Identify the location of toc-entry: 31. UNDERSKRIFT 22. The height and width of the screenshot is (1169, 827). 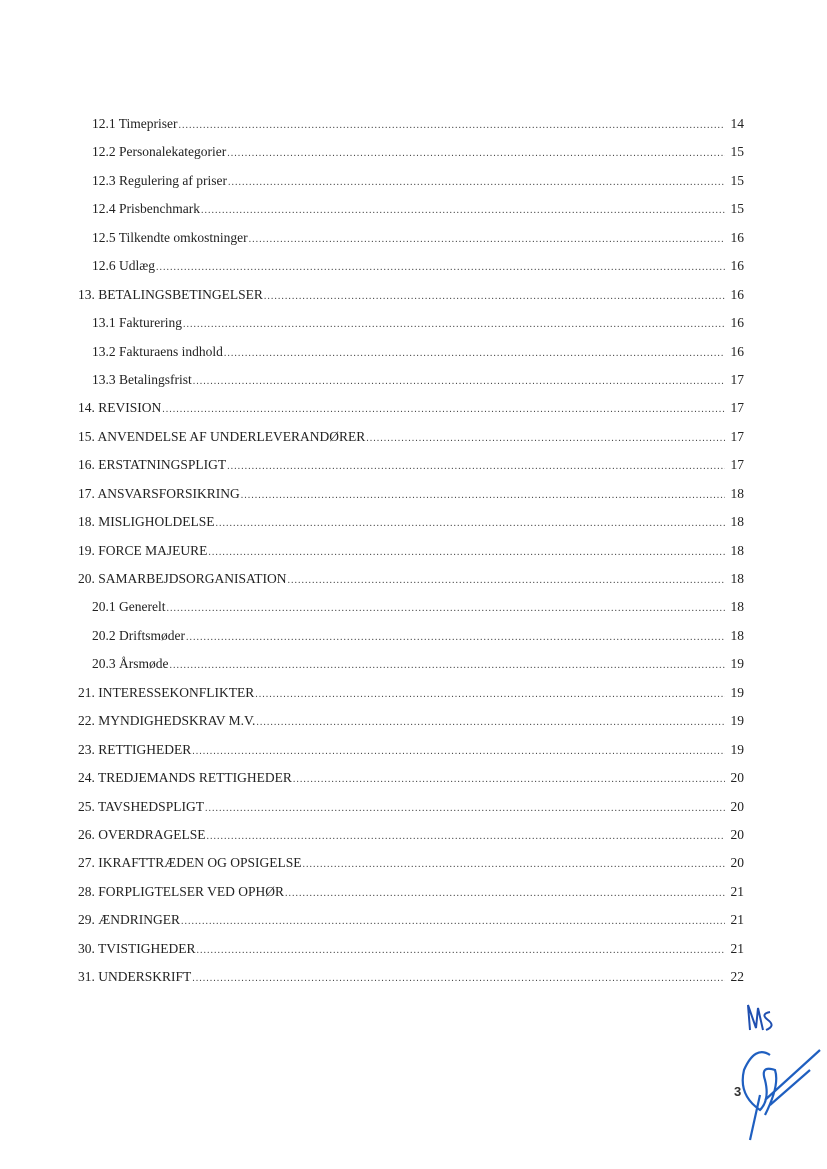
(411, 983).